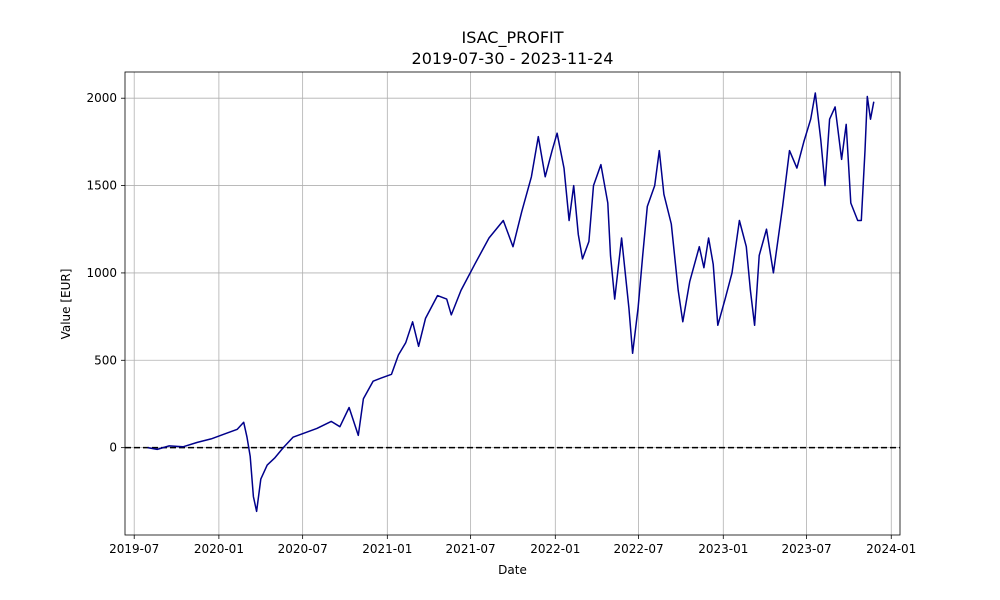 This screenshot has height=600, width=1000. What do you see at coordinates (101, 273) in the screenshot?
I see `y-tick-label: 1000` at bounding box center [101, 273].